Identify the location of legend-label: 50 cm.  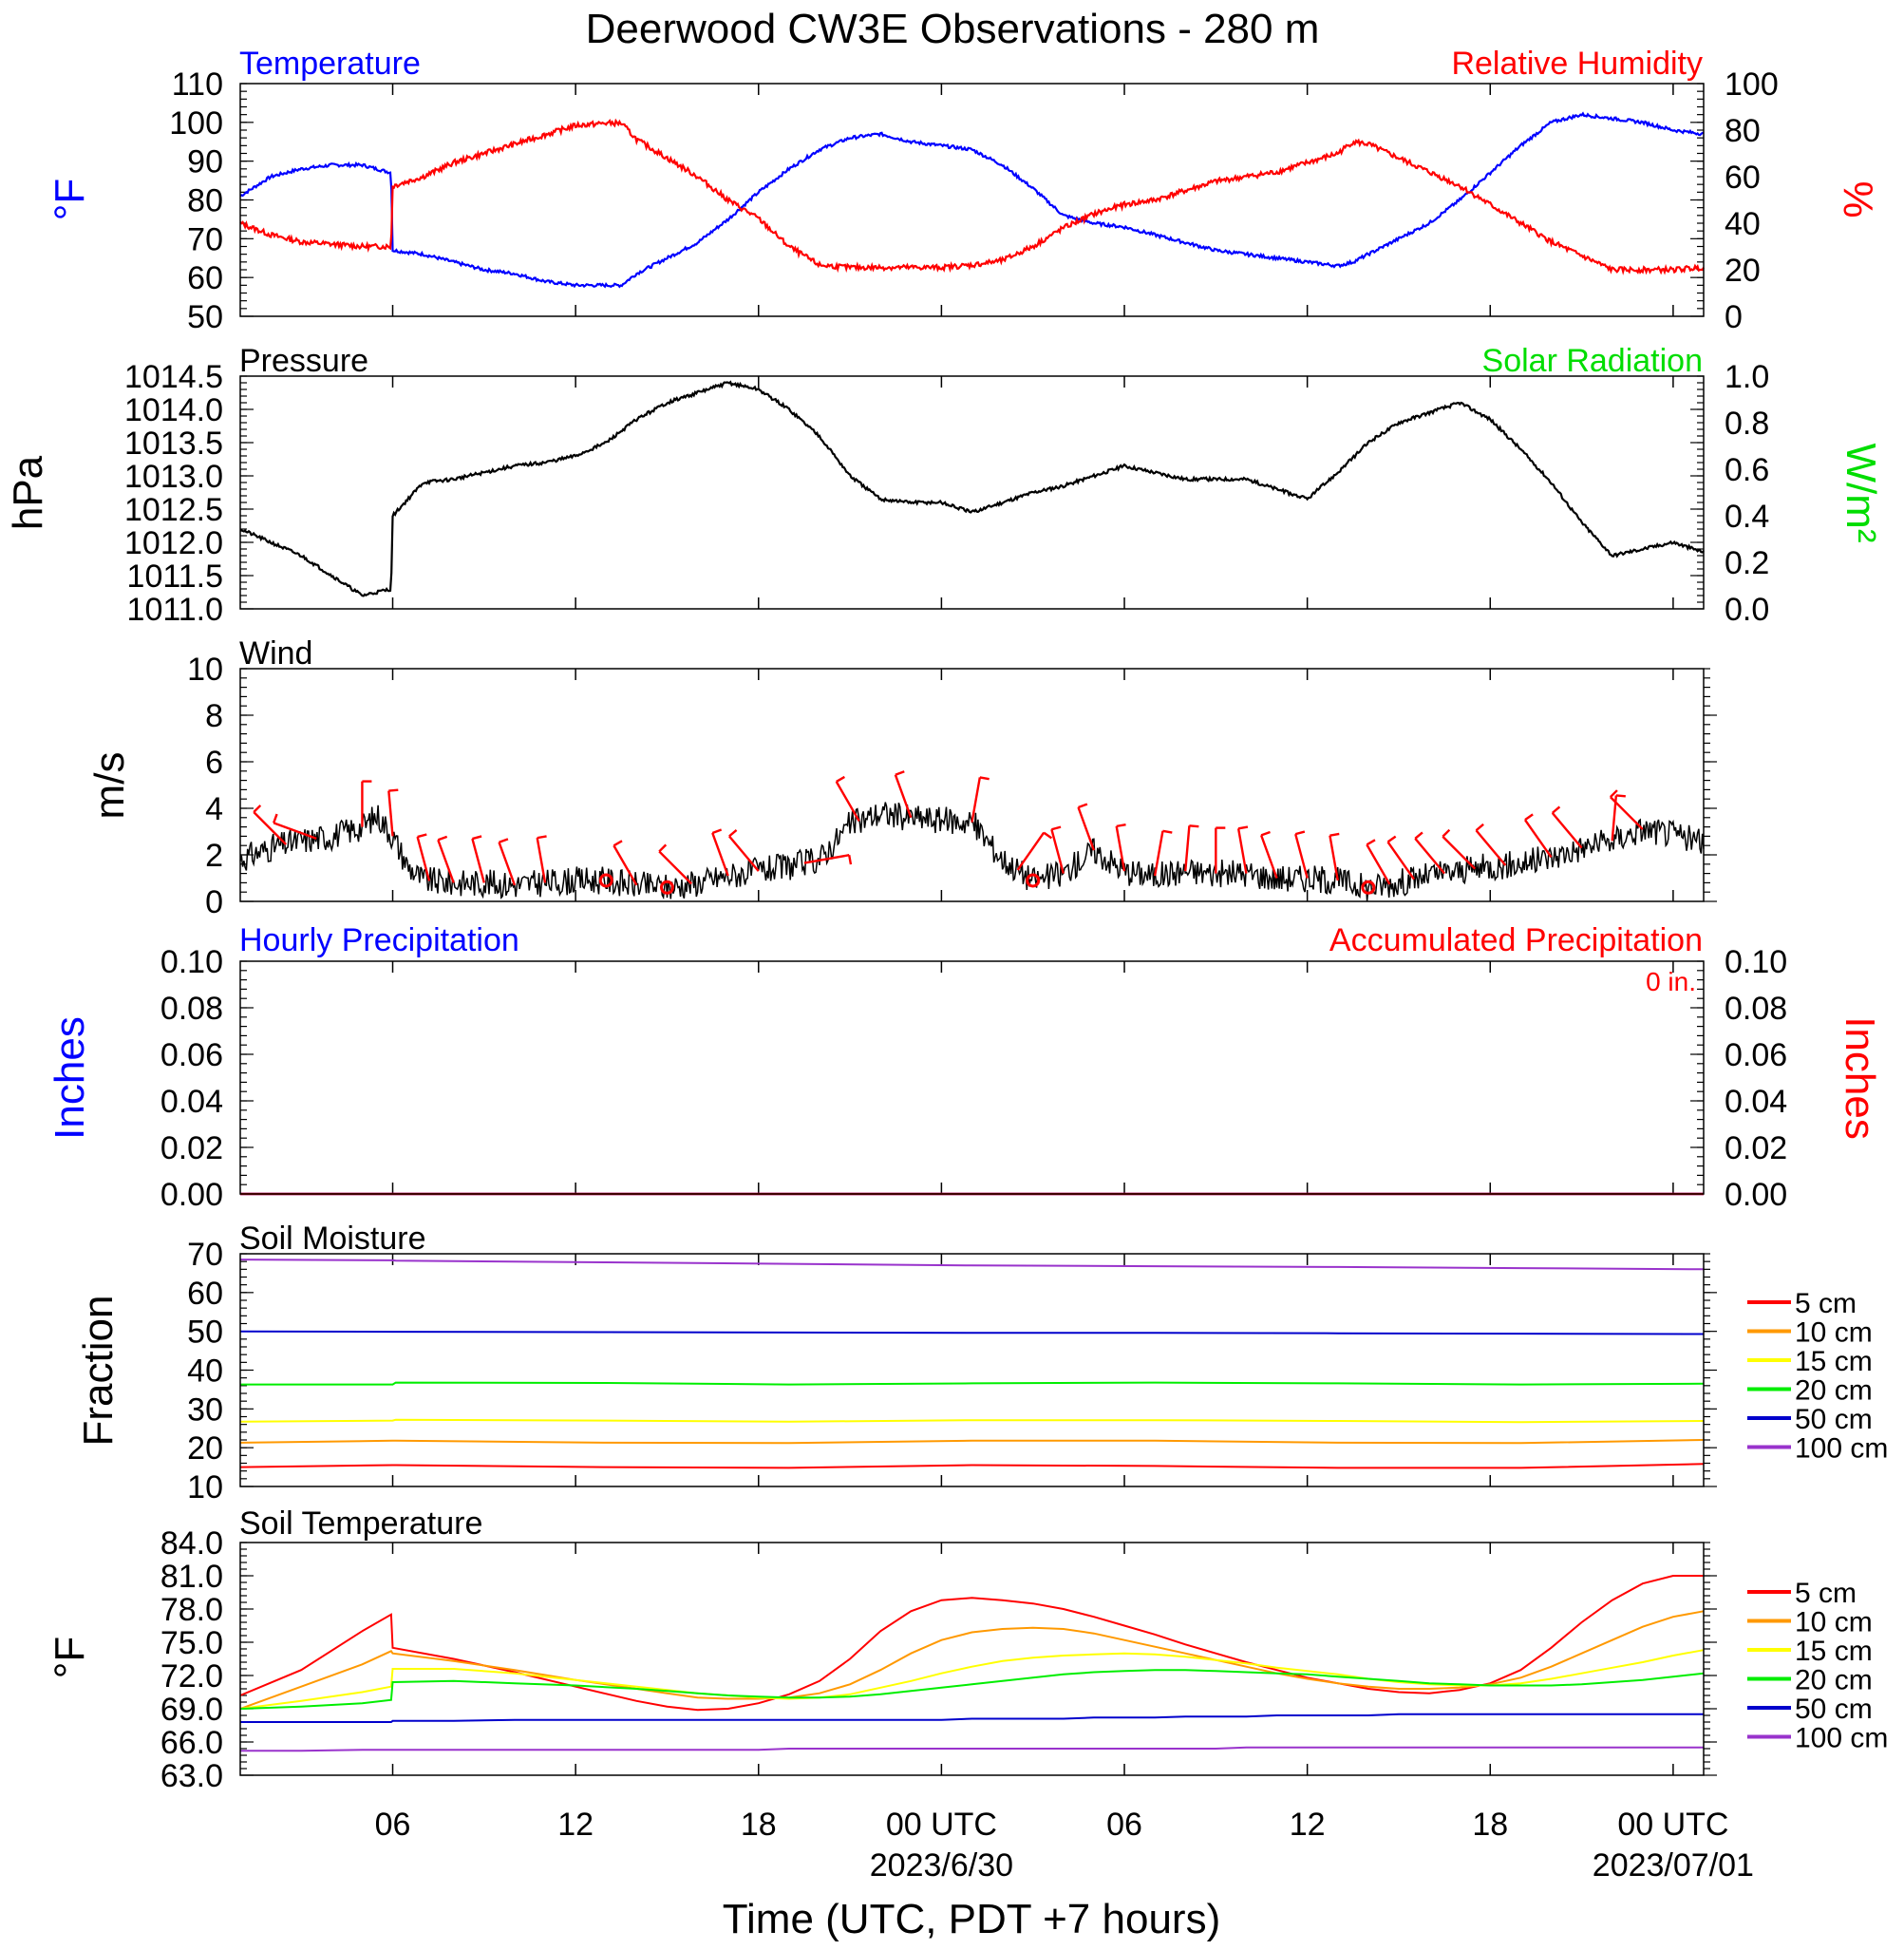
(1834, 1419).